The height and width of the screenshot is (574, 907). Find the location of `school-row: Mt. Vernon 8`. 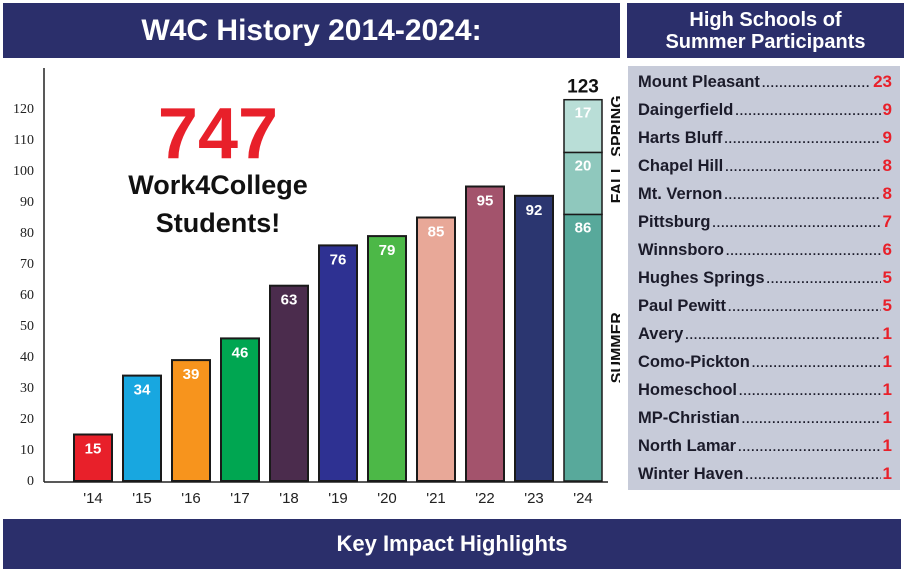

school-row: Mt. Vernon 8 is located at coordinates (765, 196).